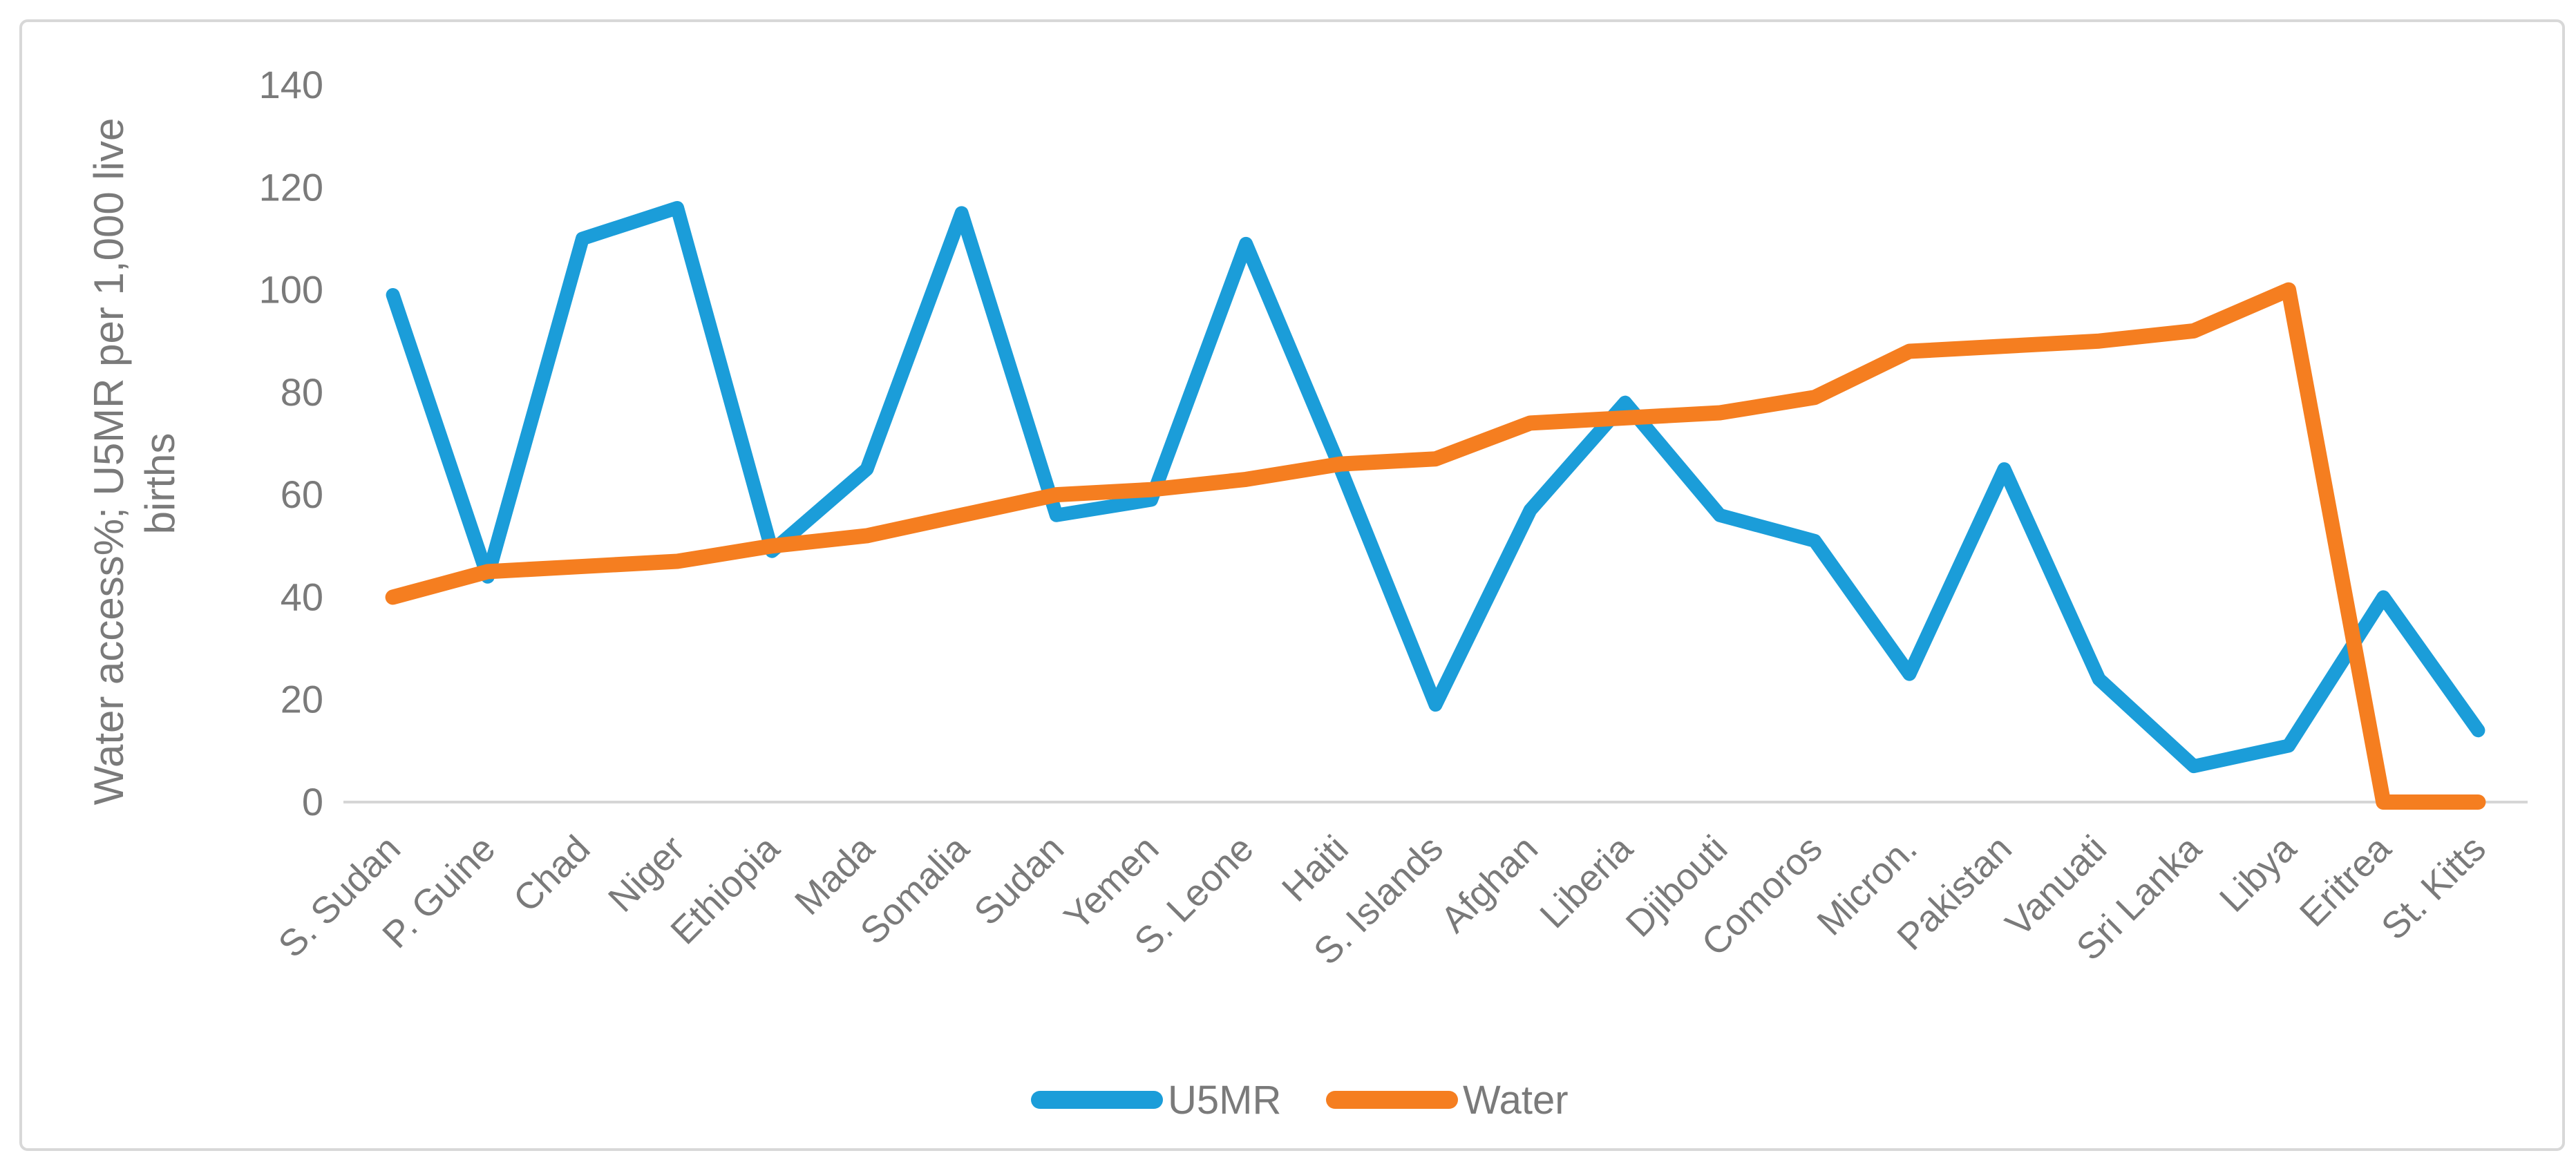  What do you see at coordinates (291, 187) in the screenshot?
I see `y-tick-label-120: 120` at bounding box center [291, 187].